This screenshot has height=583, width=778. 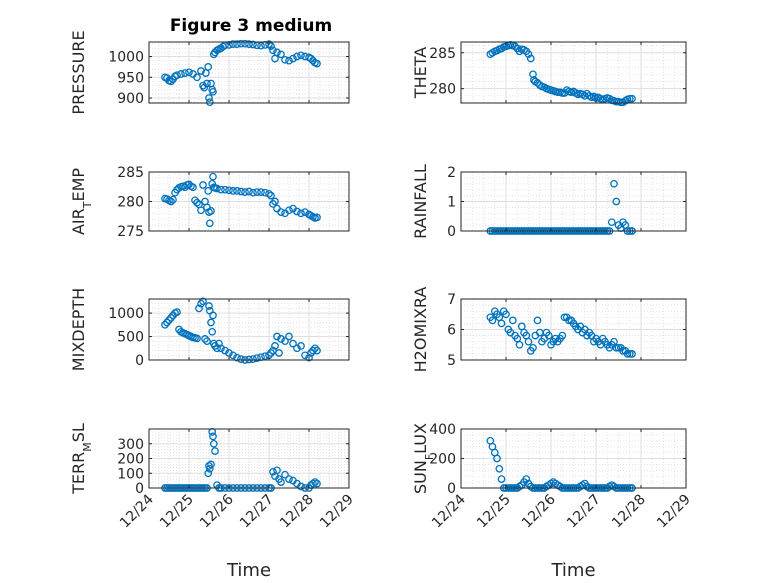 I want to click on subplot-6: 5 6 7 H2OMIXRA, so click(x=549, y=329).